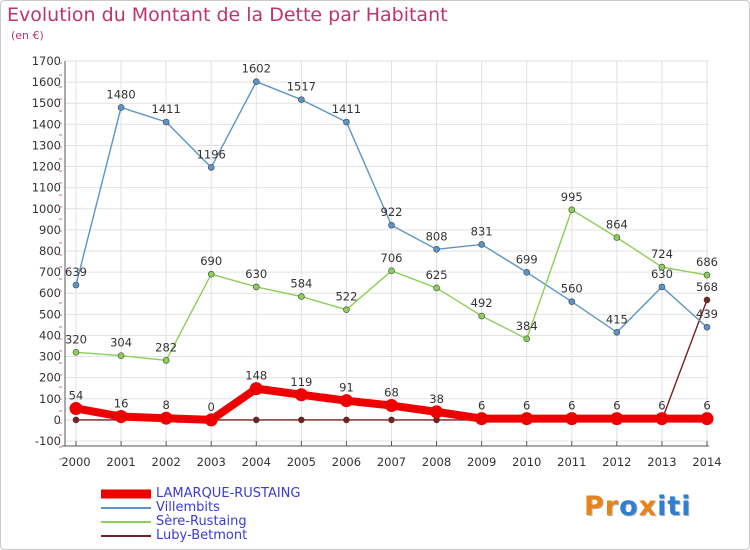 Image resolution: width=750 pixels, height=550 pixels. I want to click on logo-letter: r, so click(612, 506).